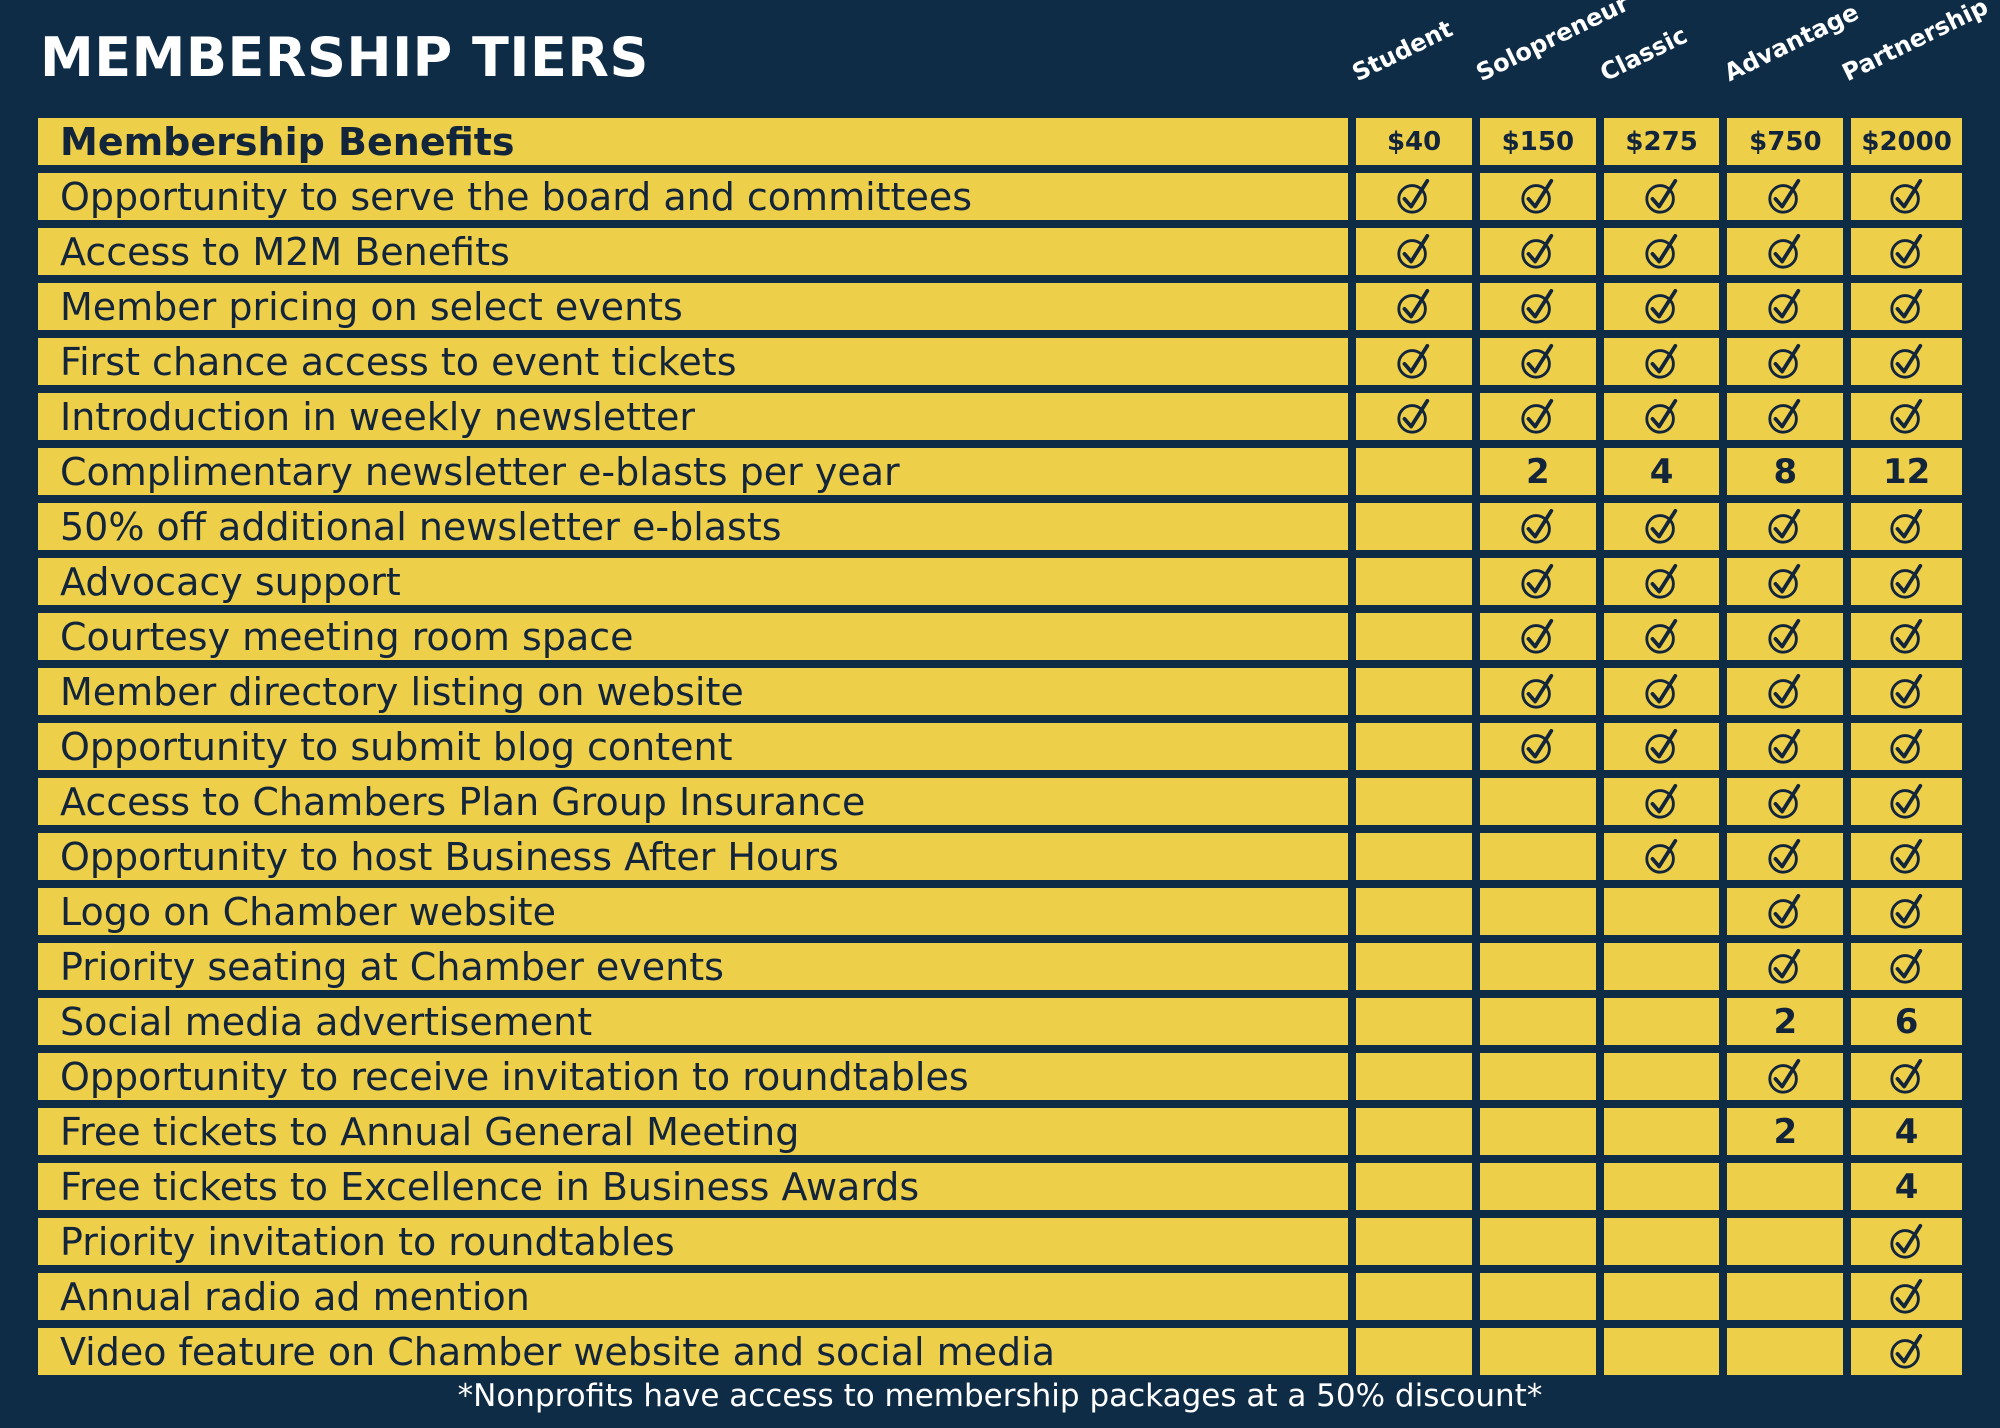 Image resolution: width=2000 pixels, height=1428 pixels. Describe the element at coordinates (1000, 691) in the screenshot. I see `benefit-row: Member directory listing on website` at that location.